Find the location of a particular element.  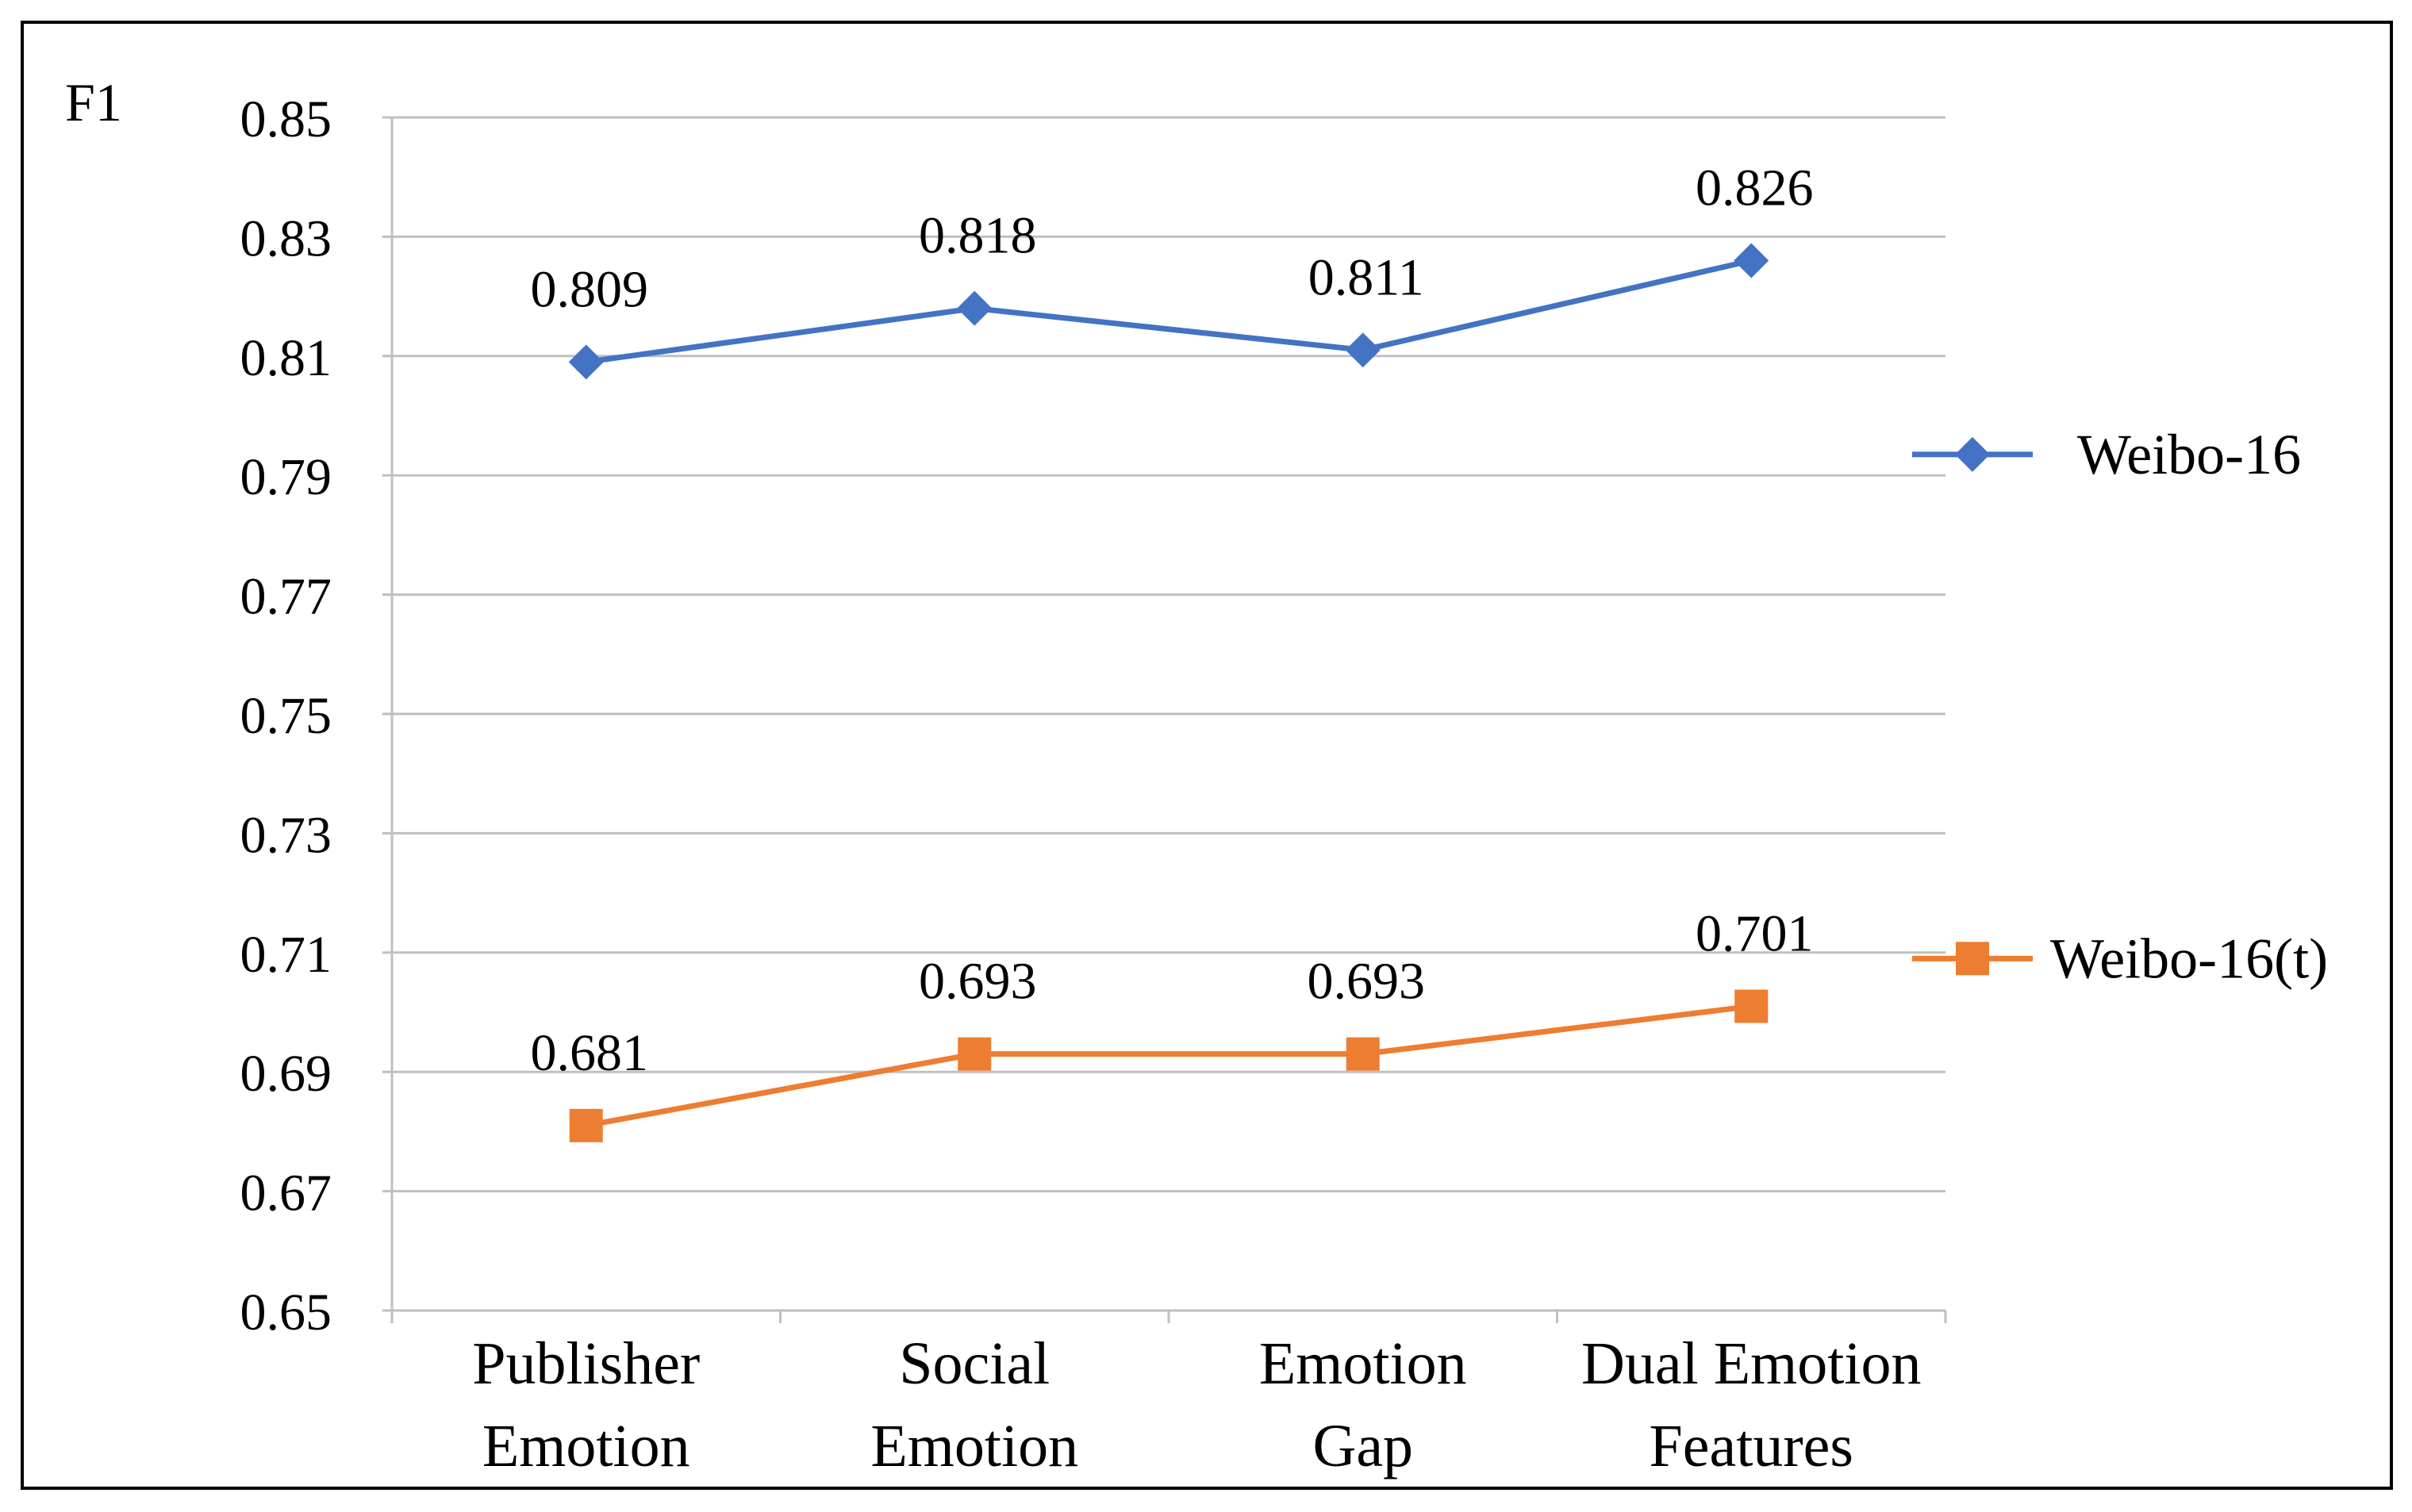

y-tick-label: 0.75 is located at coordinates (286, 716).